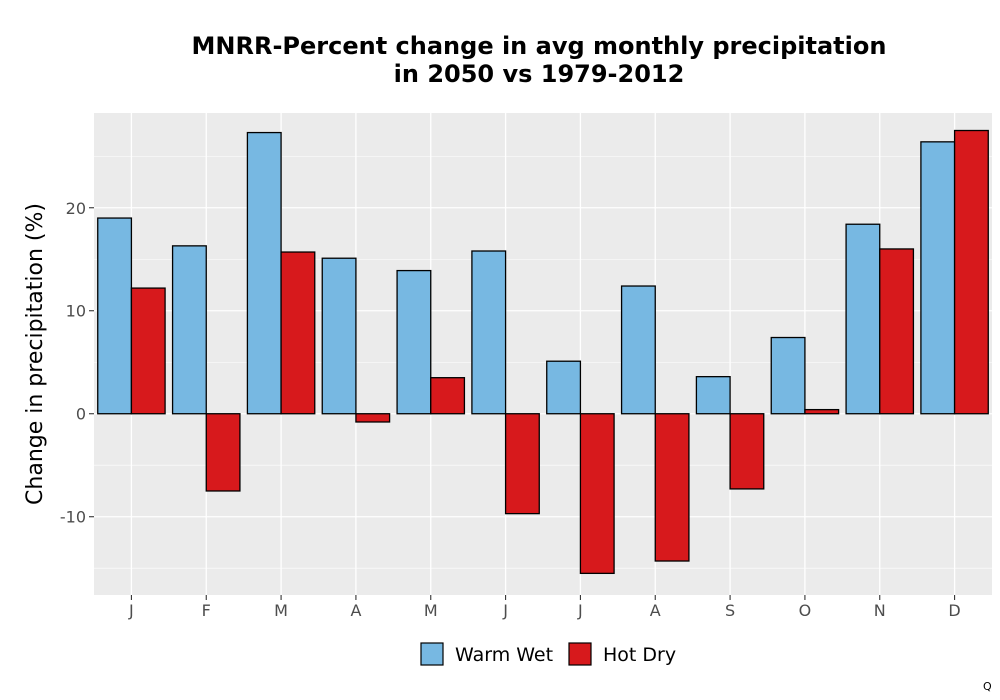 The image size is (1000, 700). What do you see at coordinates (880, 610) in the screenshot?
I see `x-tick-label: N` at bounding box center [880, 610].